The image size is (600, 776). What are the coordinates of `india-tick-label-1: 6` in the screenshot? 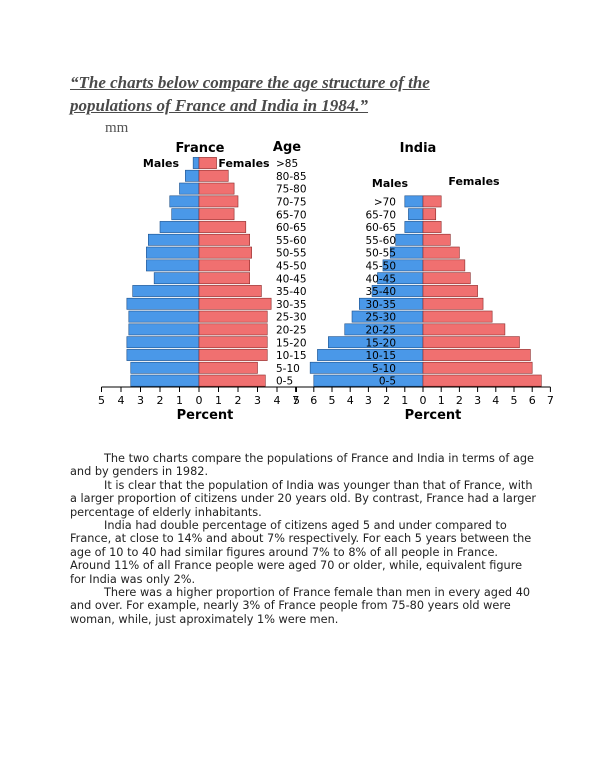 It's located at (313, 400).